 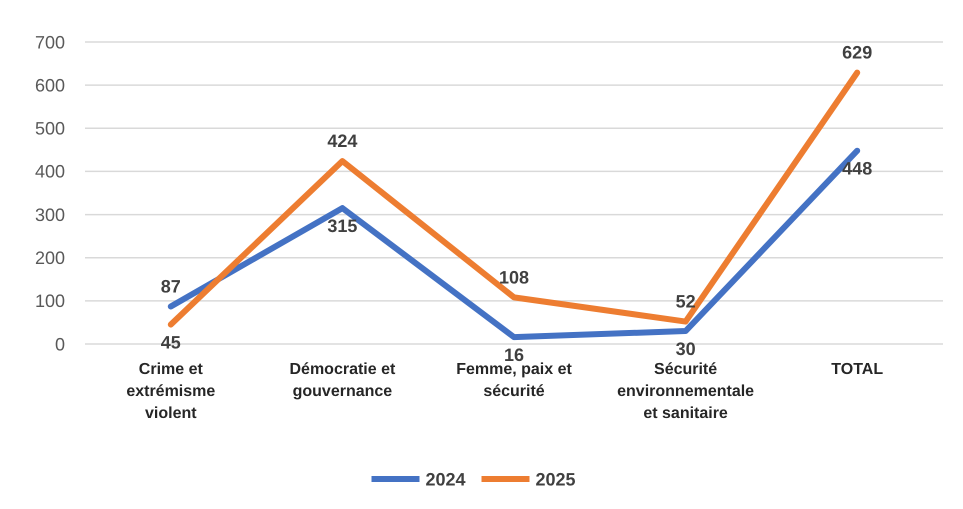 I want to click on data-label: 108, so click(x=514, y=277).